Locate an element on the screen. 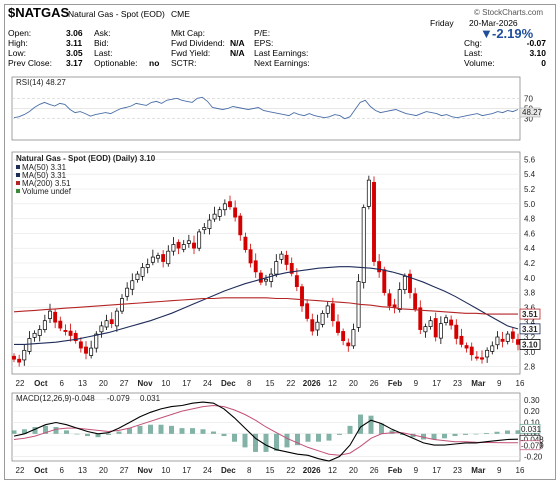 The height and width of the screenshot is (482, 560). fundamental-label: Fwd Yield: is located at coordinates (191, 53).